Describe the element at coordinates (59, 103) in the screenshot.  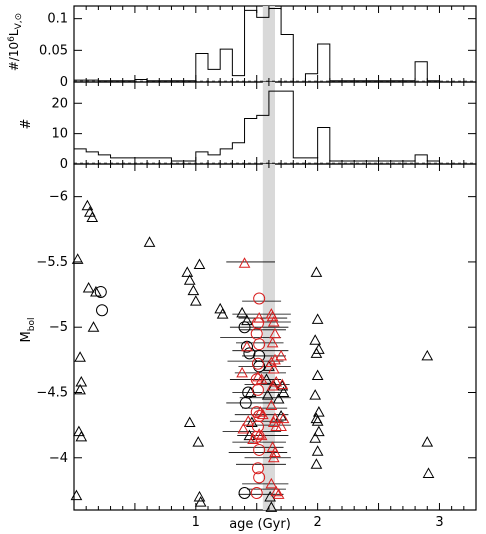
I see `y-tick-label: 20` at that location.